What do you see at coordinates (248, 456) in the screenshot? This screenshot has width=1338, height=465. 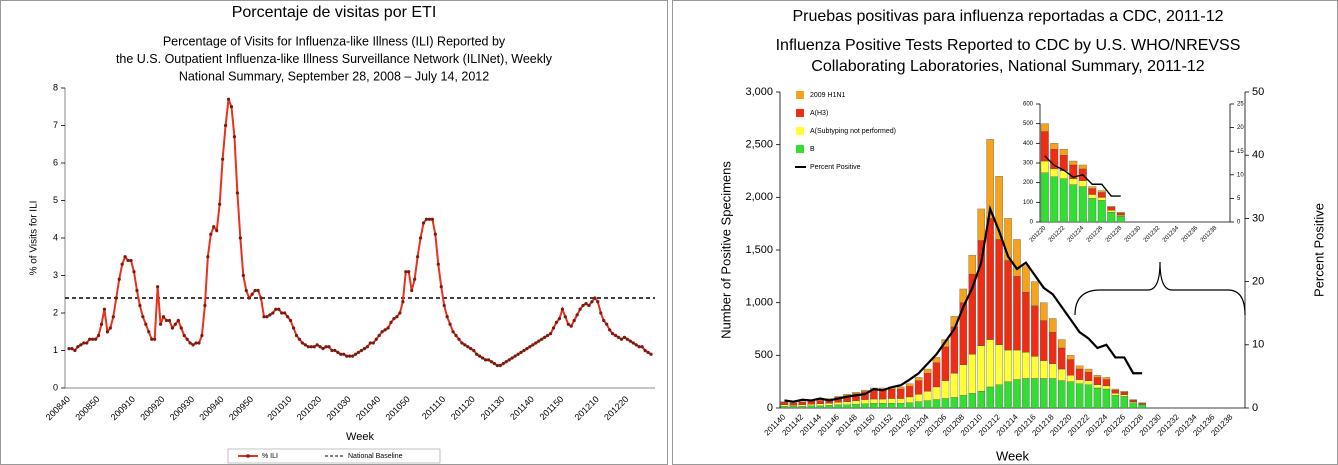 I see `legend-marker` at bounding box center [248, 456].